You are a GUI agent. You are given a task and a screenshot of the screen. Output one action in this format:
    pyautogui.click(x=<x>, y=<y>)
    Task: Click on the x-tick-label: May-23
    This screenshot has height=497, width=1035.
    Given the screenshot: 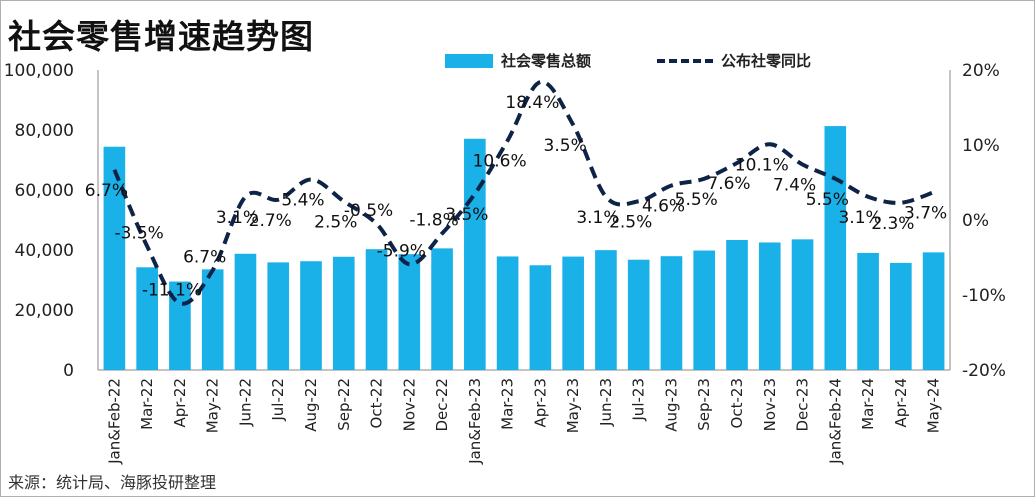 What is the action you would take?
    pyautogui.click(x=573, y=405)
    